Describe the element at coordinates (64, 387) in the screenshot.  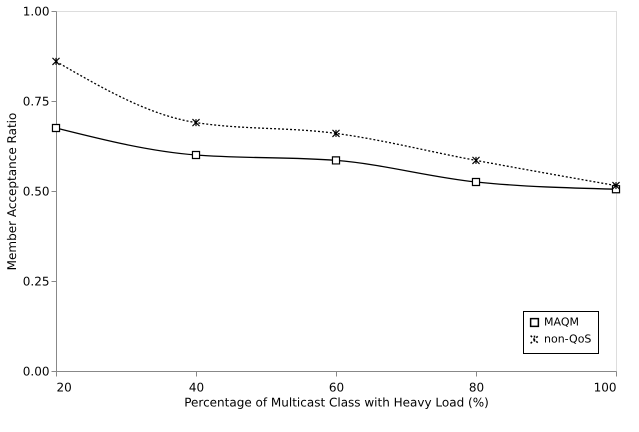
I see `x-tick-label: 20` at that location.